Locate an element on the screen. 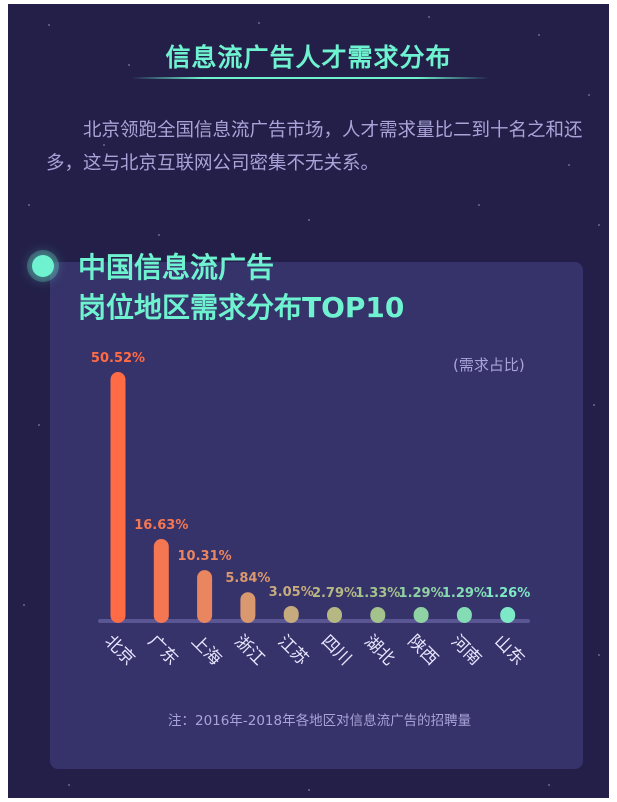 The height and width of the screenshot is (802, 617). category-label: 北京 is located at coordinates (119, 650).